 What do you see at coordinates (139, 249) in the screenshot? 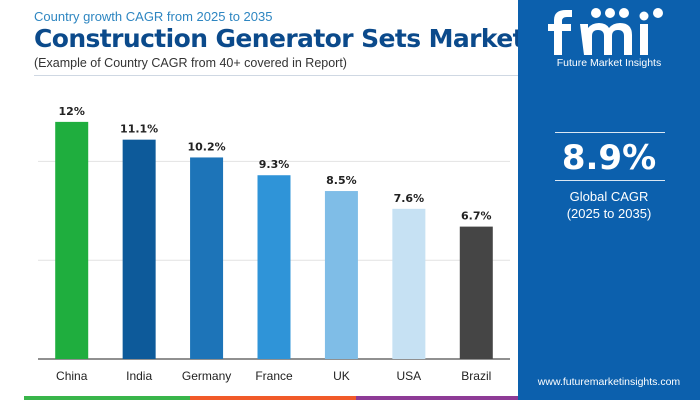
I see `bar-india` at bounding box center [139, 249].